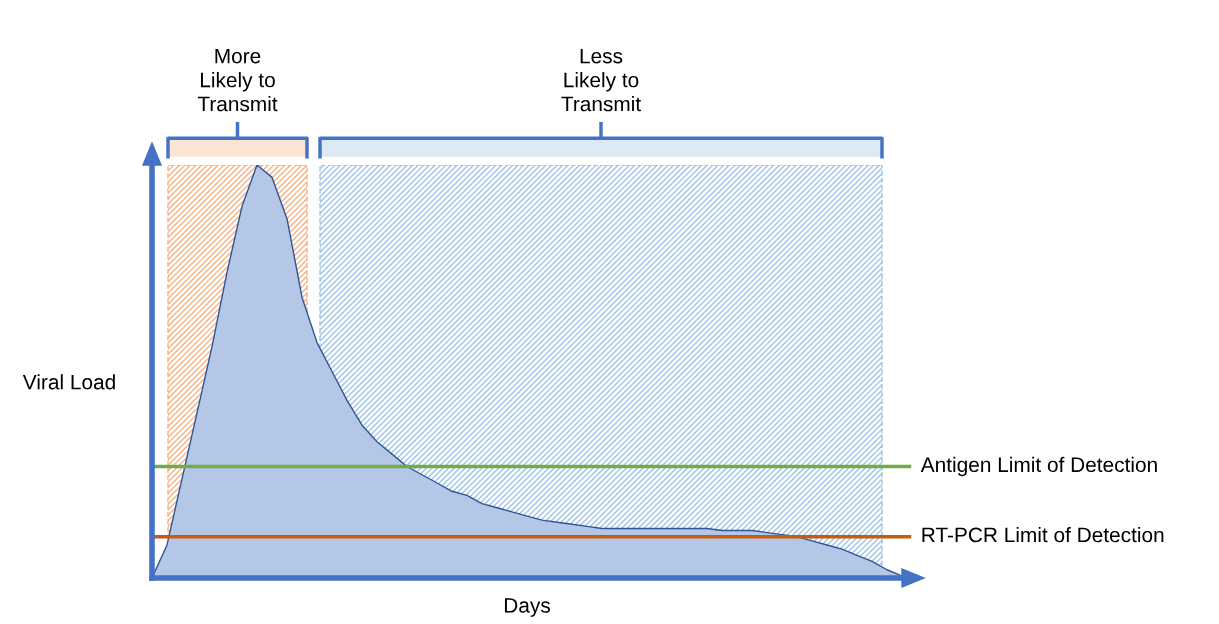 This screenshot has width=1219, height=624. What do you see at coordinates (1043, 534) in the screenshot?
I see `ref-line-label: RT-PCR Limit of Detection` at bounding box center [1043, 534].